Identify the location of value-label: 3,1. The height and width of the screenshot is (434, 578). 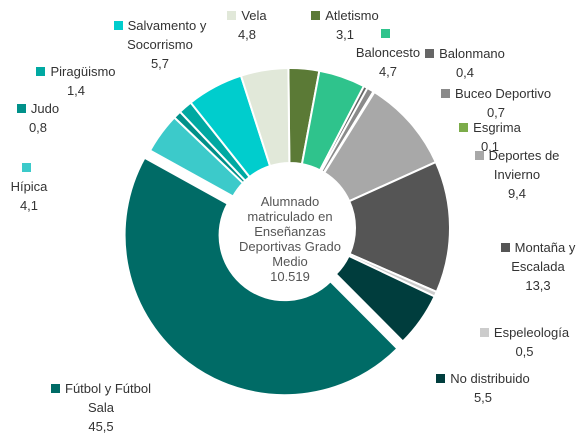
(345, 34).